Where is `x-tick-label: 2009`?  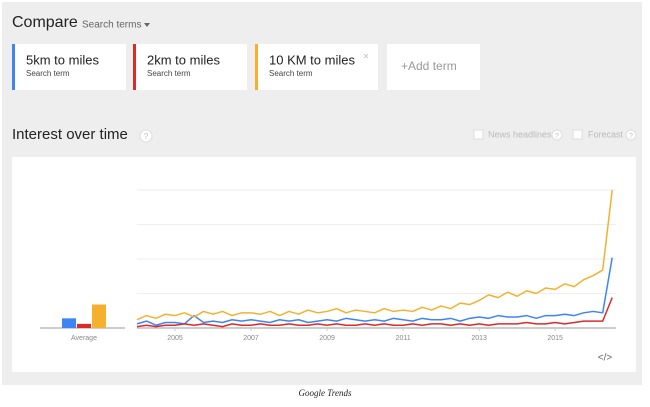
x-tick-label: 2009 is located at coordinates (327, 338).